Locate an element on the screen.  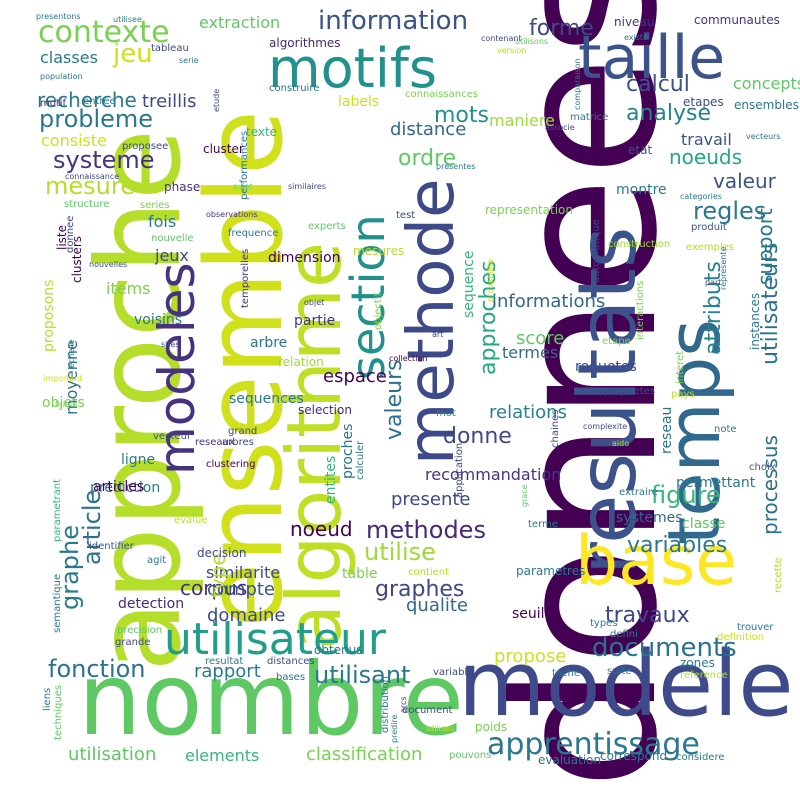
word-systeme: systeme is located at coordinates (104, 160).